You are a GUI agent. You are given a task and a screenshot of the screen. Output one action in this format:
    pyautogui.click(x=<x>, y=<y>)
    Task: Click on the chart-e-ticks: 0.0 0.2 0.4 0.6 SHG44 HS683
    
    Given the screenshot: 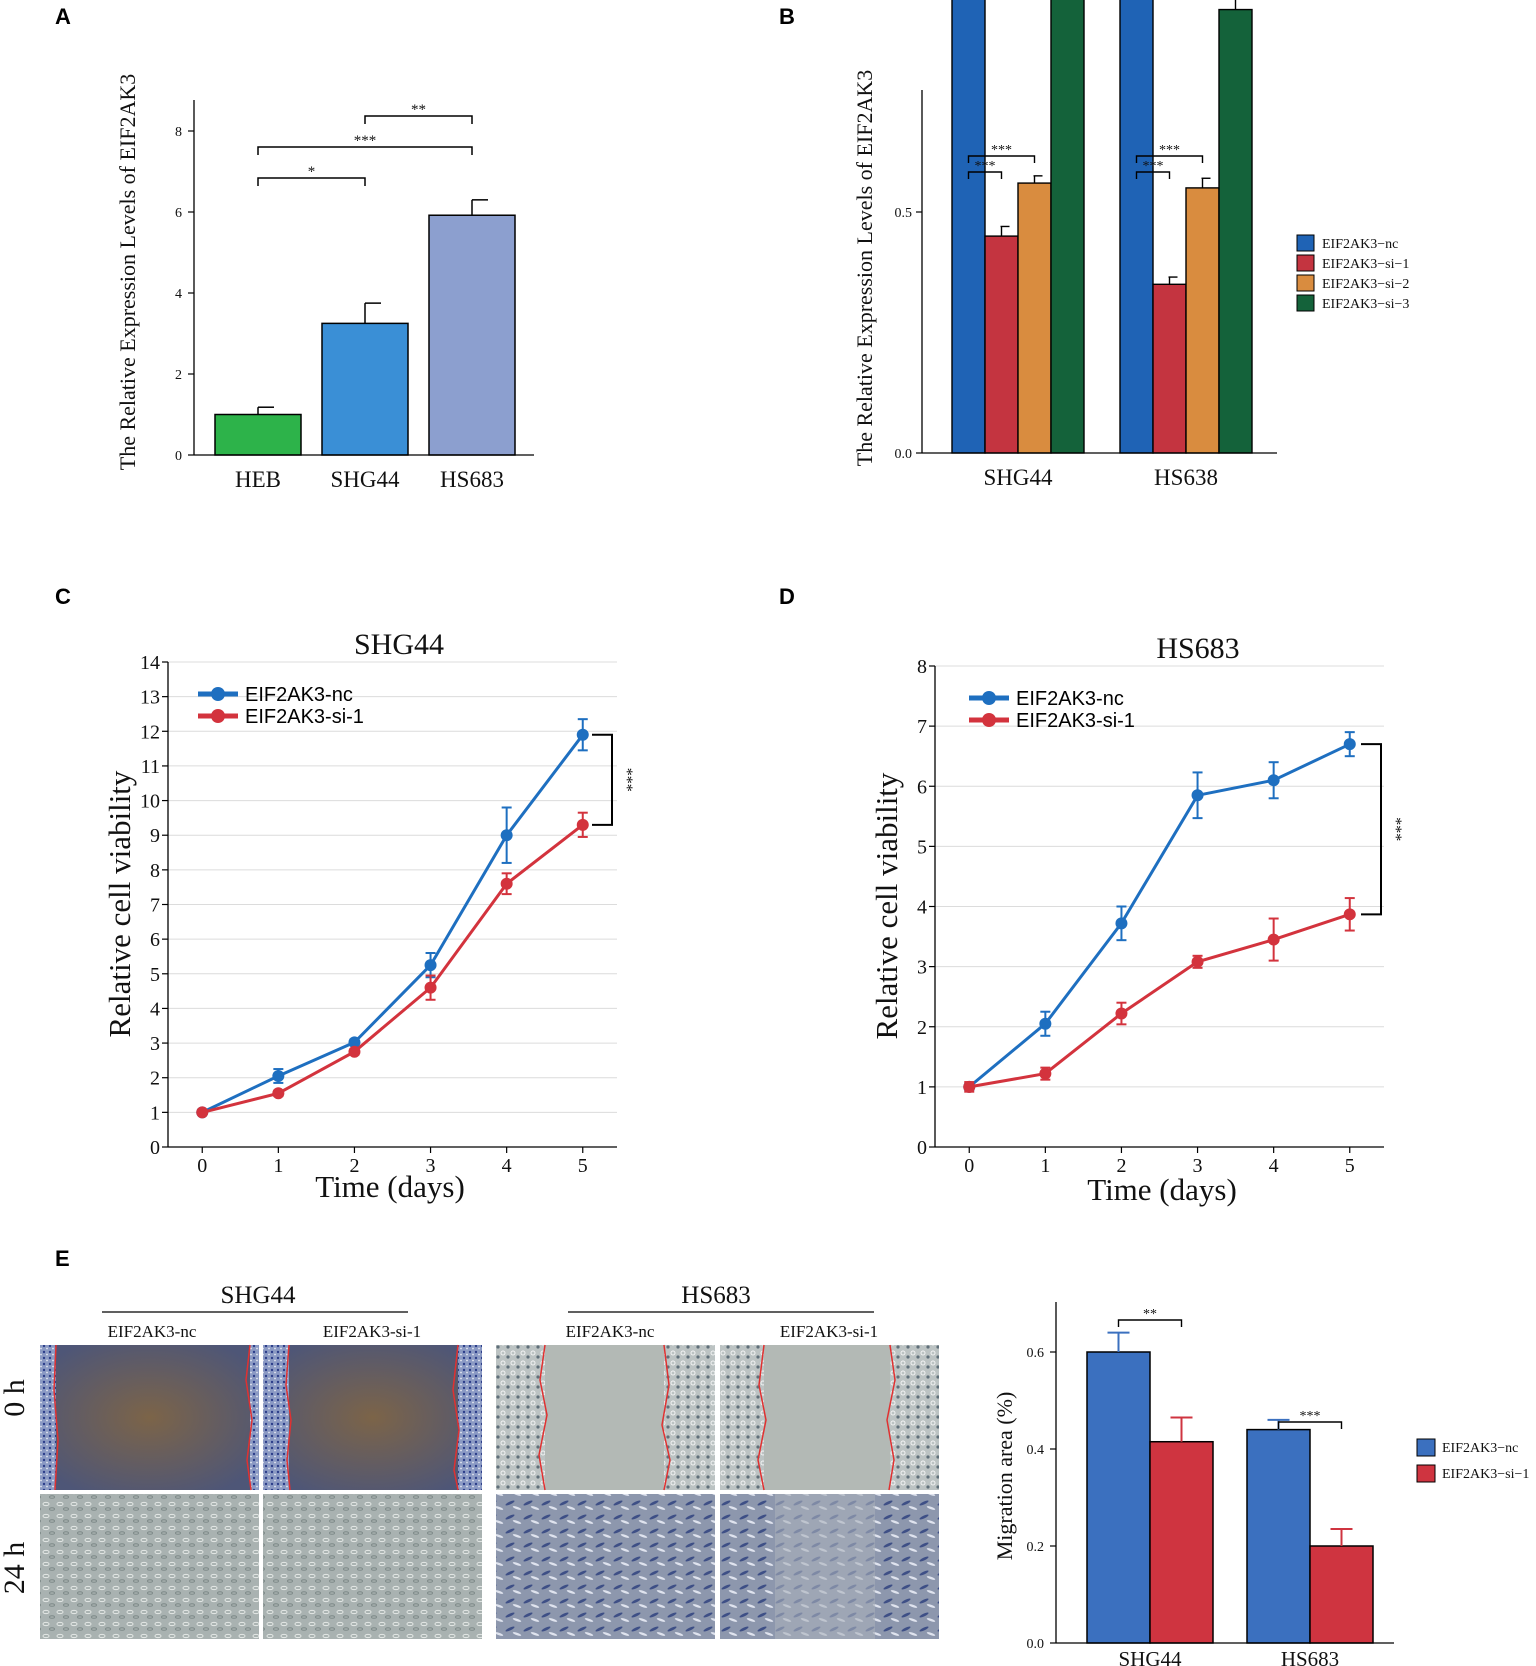 What is the action you would take?
    pyautogui.click(x=1183, y=1506)
    